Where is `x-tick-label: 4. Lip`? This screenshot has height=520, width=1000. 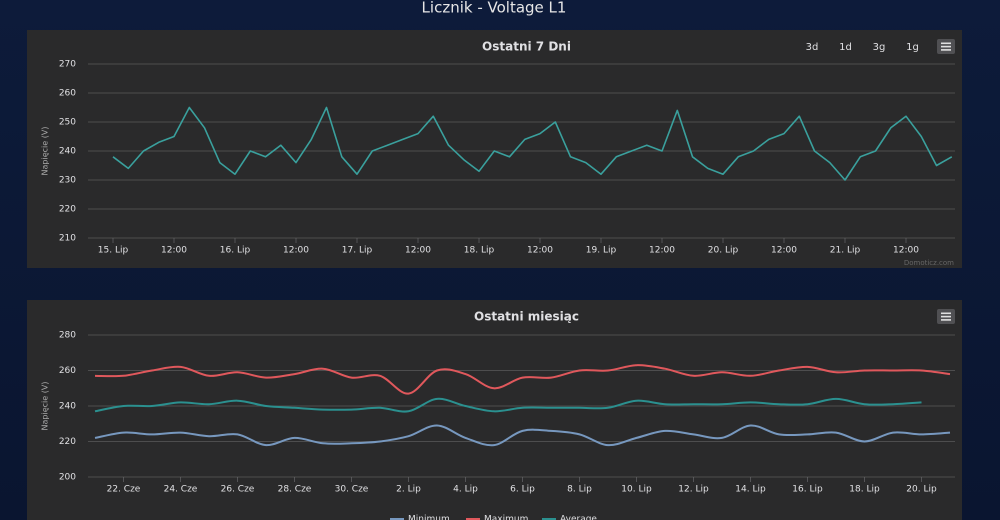
x-tick-label: 4. Lip is located at coordinates (465, 490).